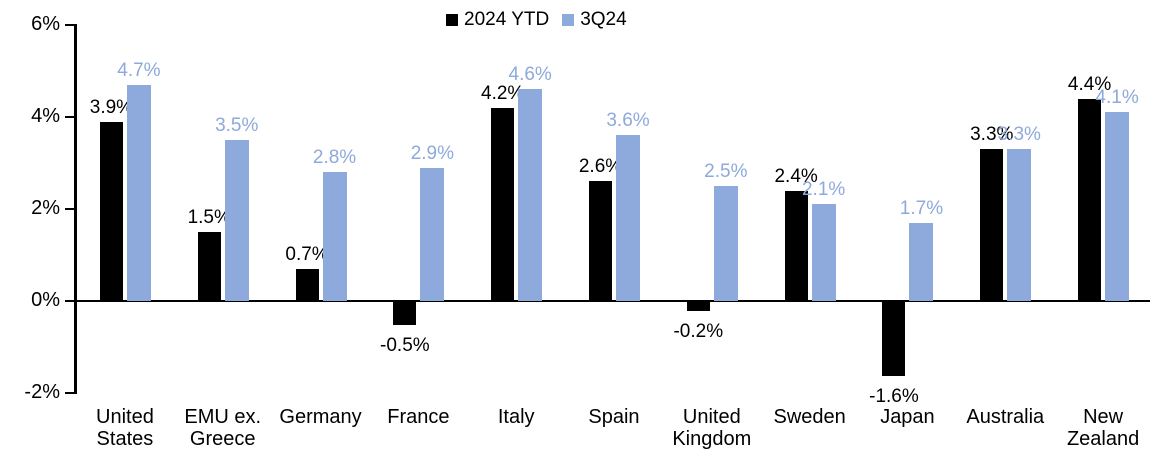  Describe the element at coordinates (1117, 98) in the screenshot. I see `value-label-3q24-new-zealand: 4.1%` at that location.